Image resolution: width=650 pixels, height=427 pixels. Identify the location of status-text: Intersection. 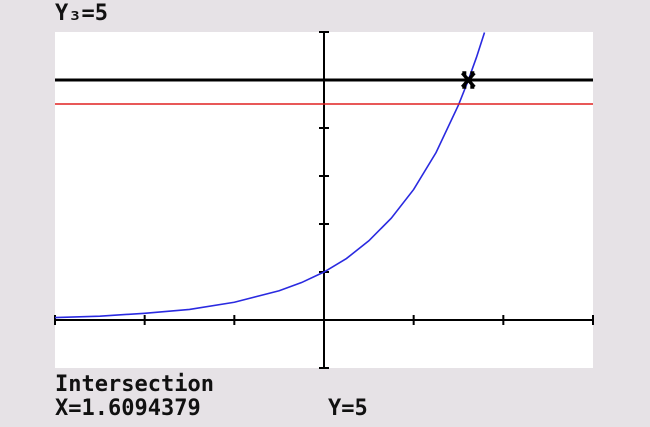
(134, 384).